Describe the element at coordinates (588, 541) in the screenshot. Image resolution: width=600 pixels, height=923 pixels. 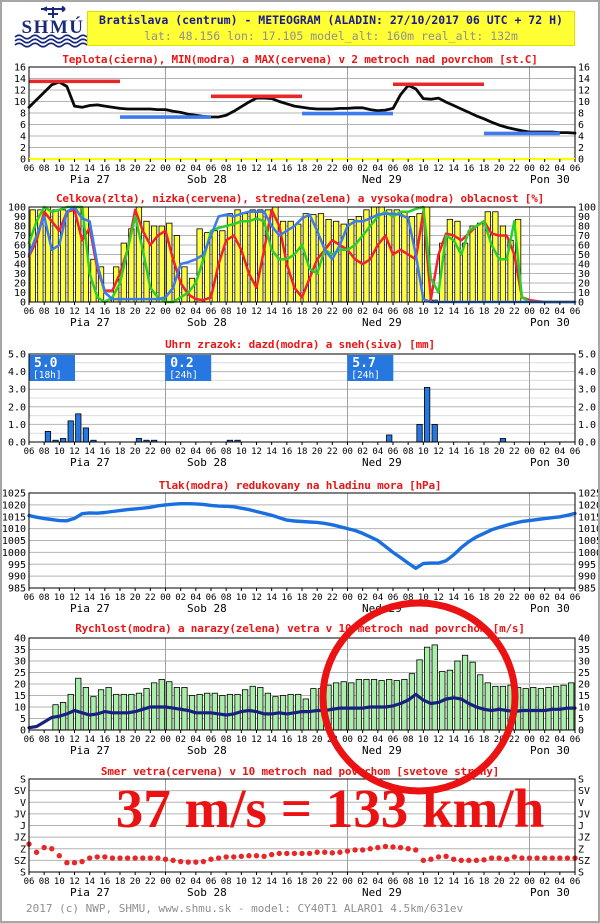
I see `svg-text: 1005` at that location.